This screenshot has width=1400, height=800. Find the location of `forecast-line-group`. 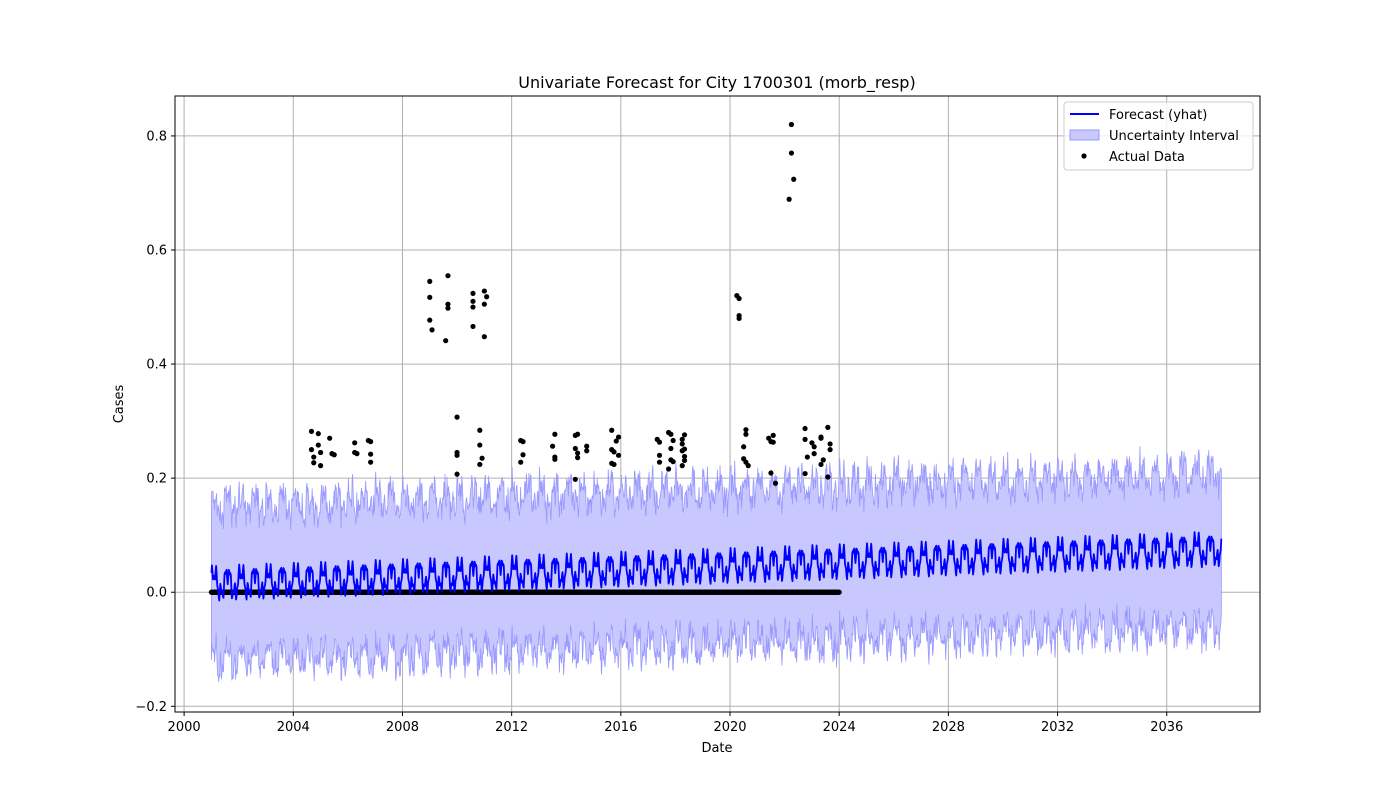

forecast-line-group is located at coordinates (716, 566).